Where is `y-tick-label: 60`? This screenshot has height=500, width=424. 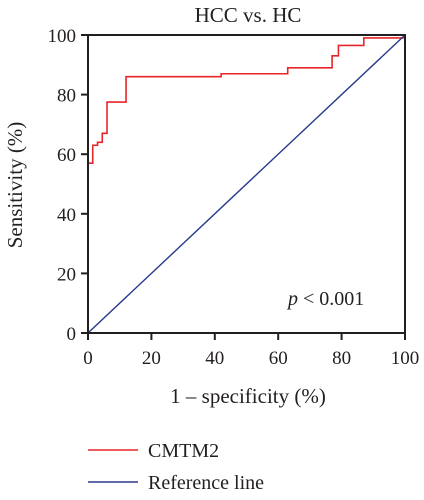
y-tick-label: 60 is located at coordinates (66, 155).